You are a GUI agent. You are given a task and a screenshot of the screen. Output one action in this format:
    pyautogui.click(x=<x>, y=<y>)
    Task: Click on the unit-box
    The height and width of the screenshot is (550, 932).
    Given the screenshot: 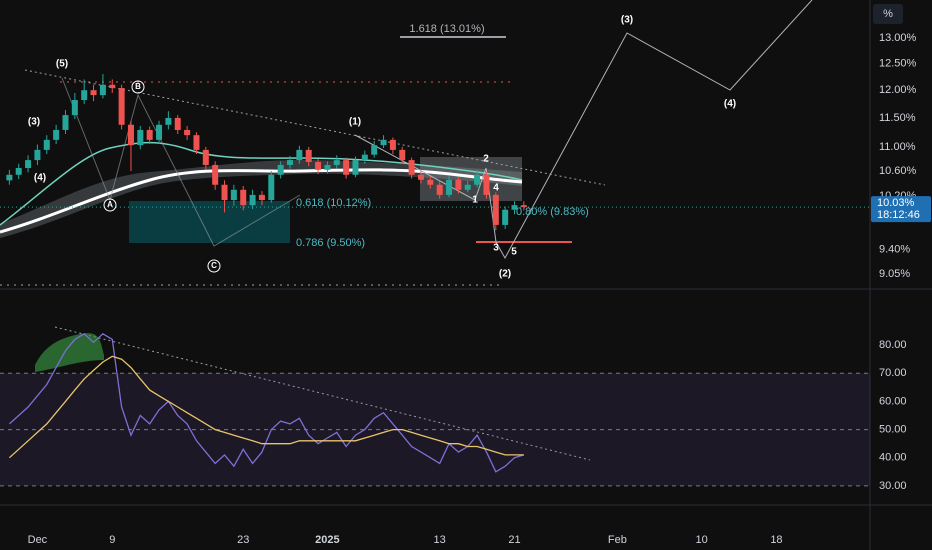 What is the action you would take?
    pyautogui.click(x=888, y=14)
    